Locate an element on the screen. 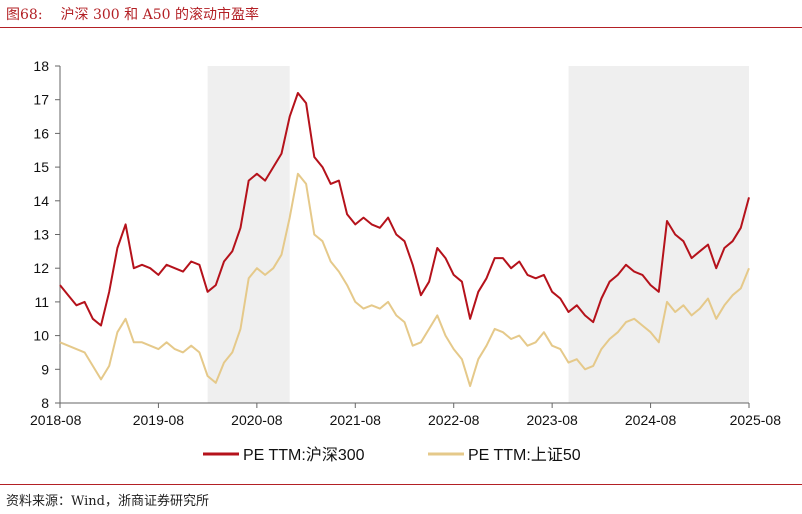 Image resolution: width=802 pixels, height=514 pixels. y-tick-label: 9 is located at coordinates (45, 369).